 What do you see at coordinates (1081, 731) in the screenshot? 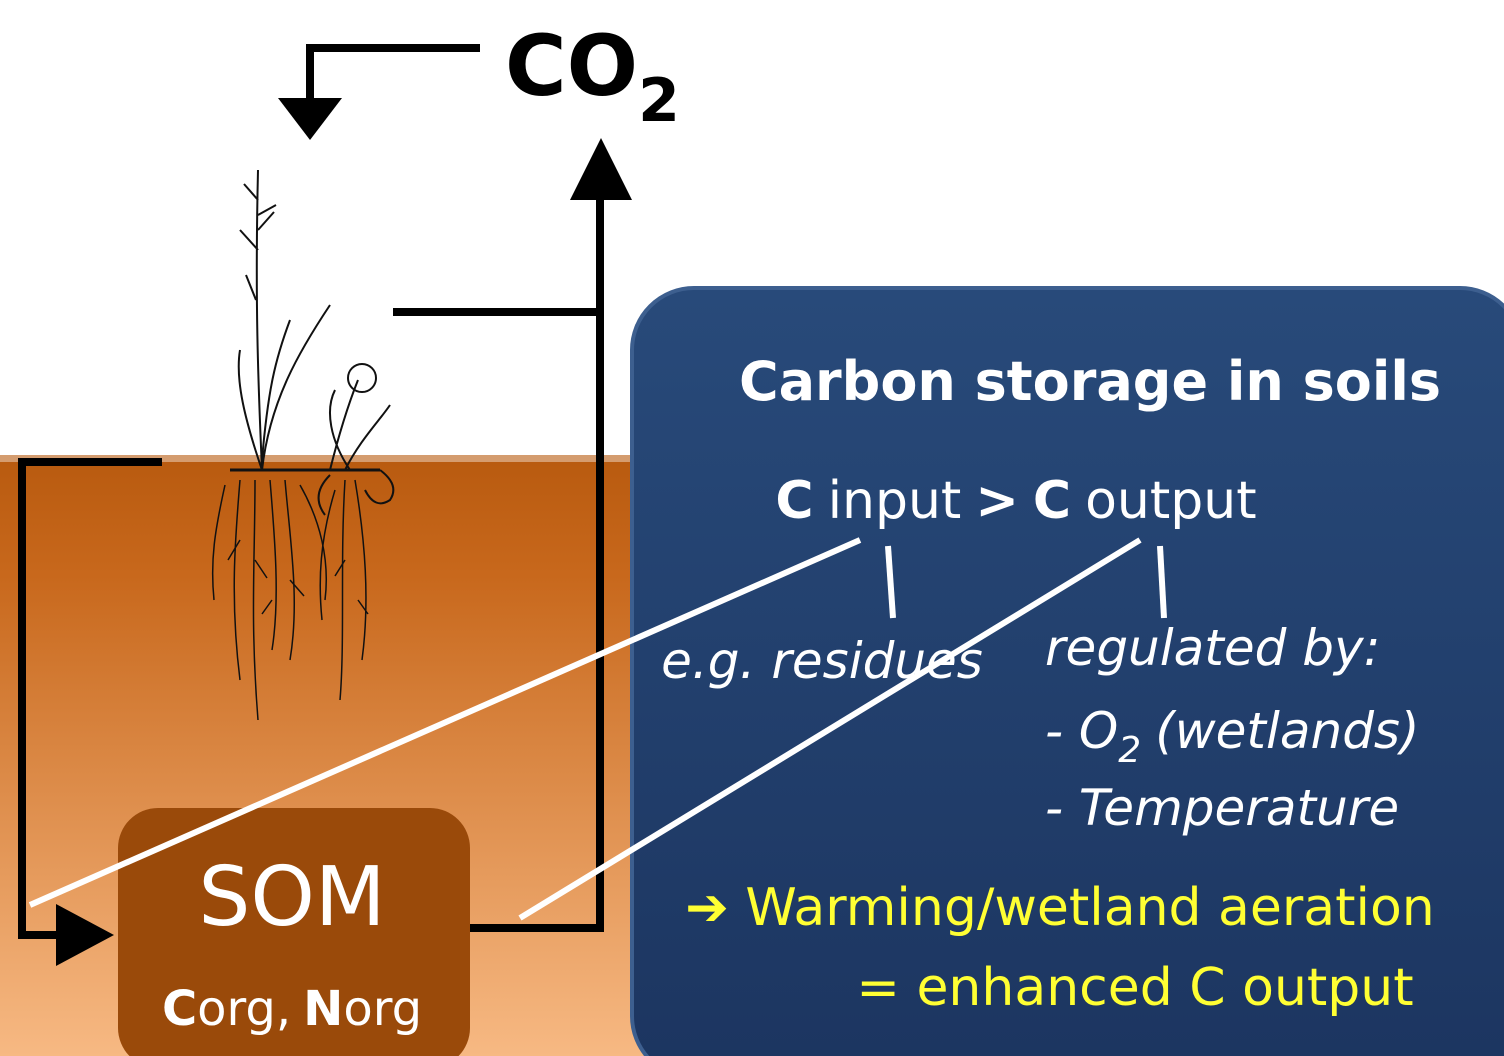
I see `o2: - O` at bounding box center [1081, 731].